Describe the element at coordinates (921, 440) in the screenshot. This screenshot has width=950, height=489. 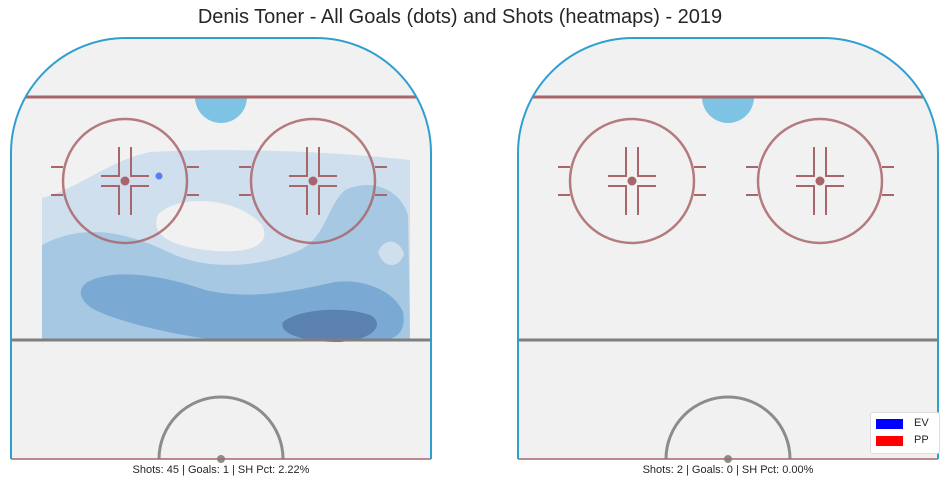
I see `legend-label-pp: PP` at that location.